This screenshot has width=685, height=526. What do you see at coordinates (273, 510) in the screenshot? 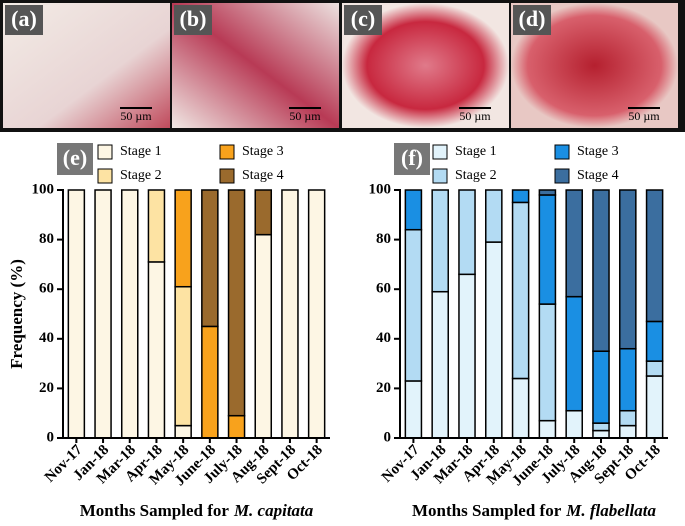
I see `x-axis-label-species: M. capitata` at bounding box center [273, 510].